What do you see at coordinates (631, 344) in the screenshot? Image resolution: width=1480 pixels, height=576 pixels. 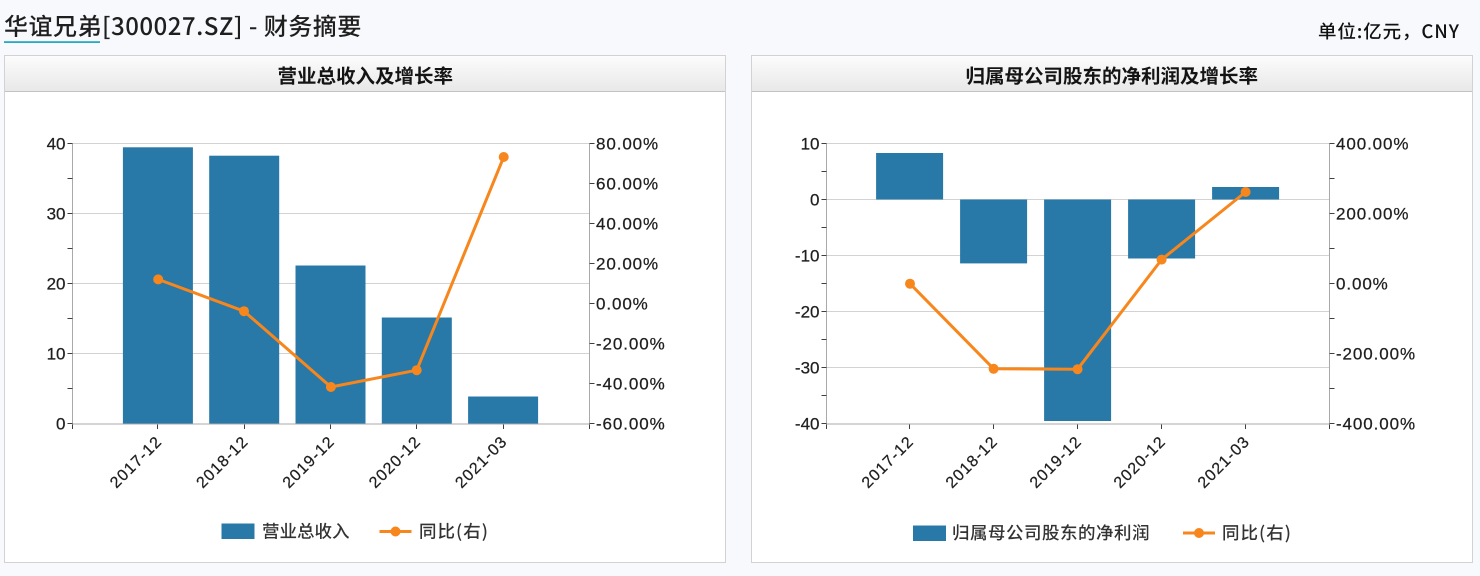 I see `svg-text: -20.00%` at bounding box center [631, 344].